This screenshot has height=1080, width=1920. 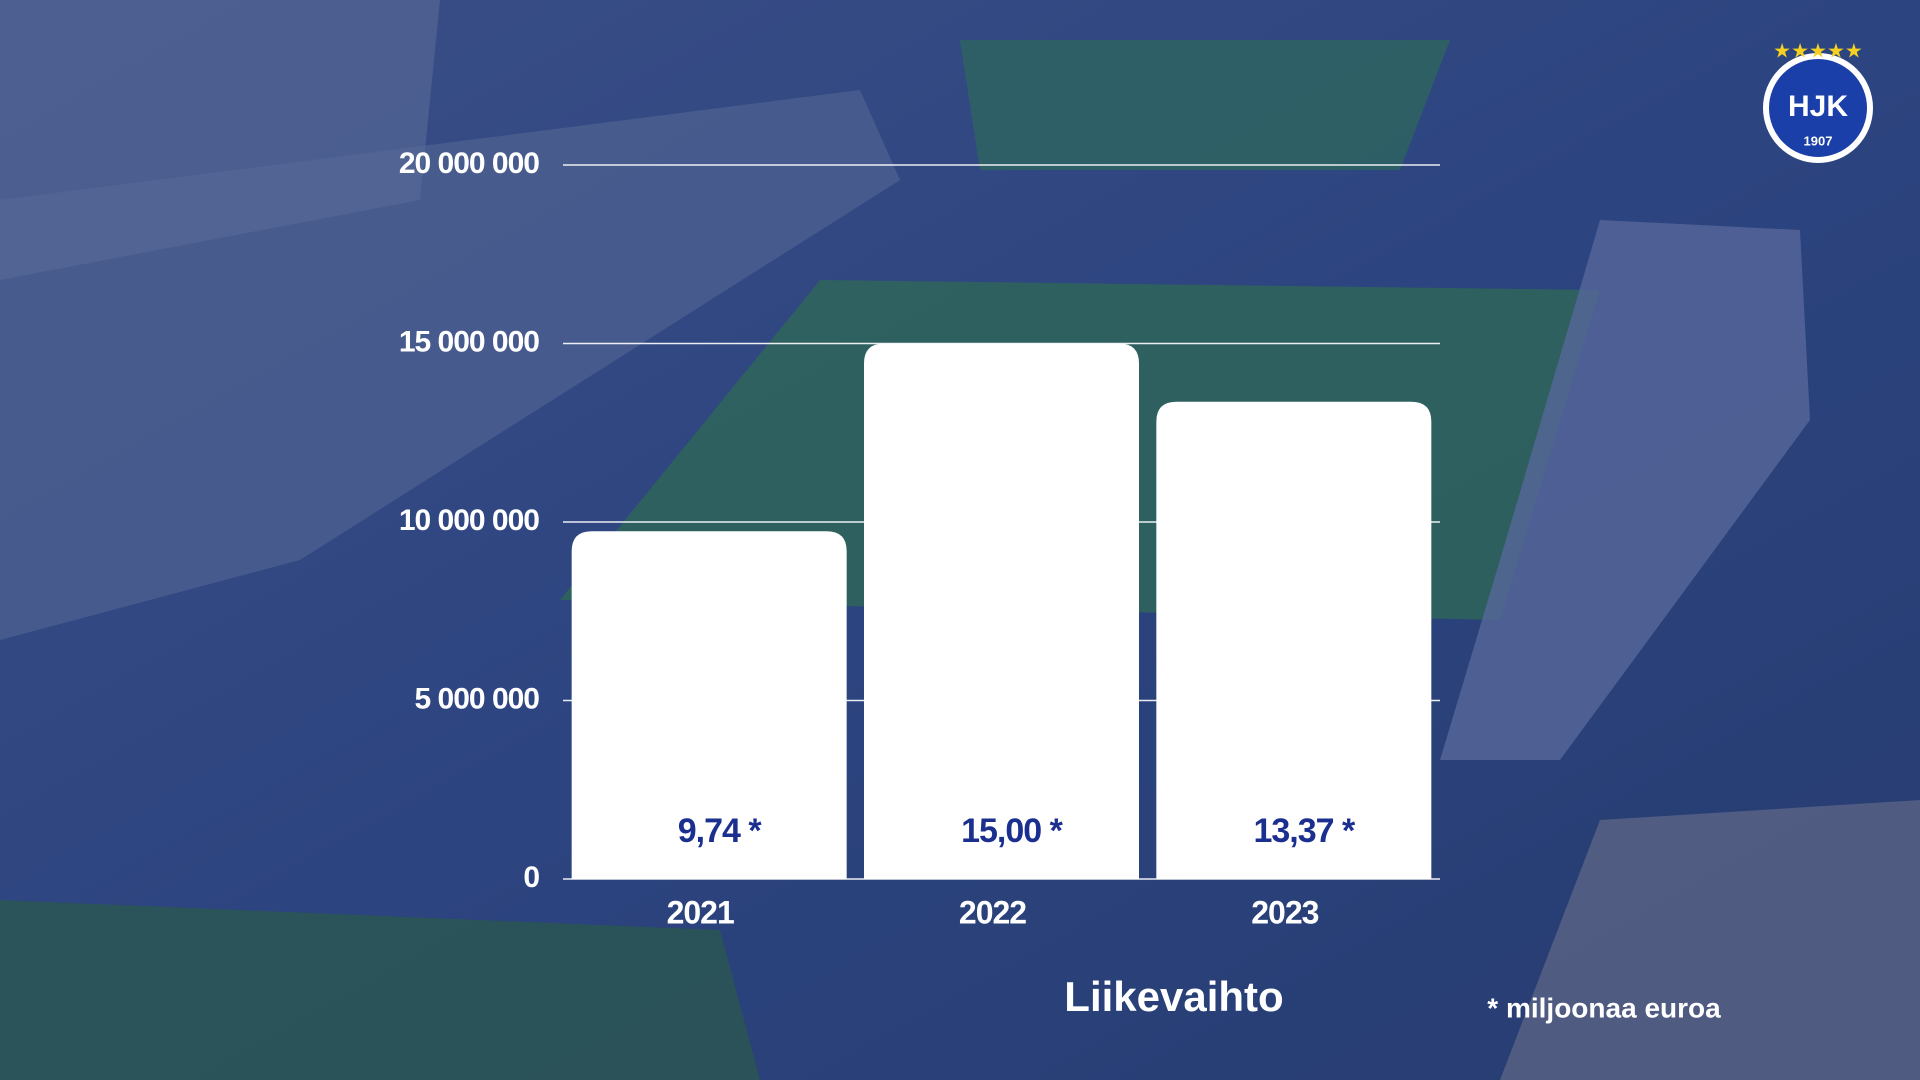 What do you see at coordinates (477, 698) in the screenshot?
I see `y-tick-label: 5 000 000` at bounding box center [477, 698].